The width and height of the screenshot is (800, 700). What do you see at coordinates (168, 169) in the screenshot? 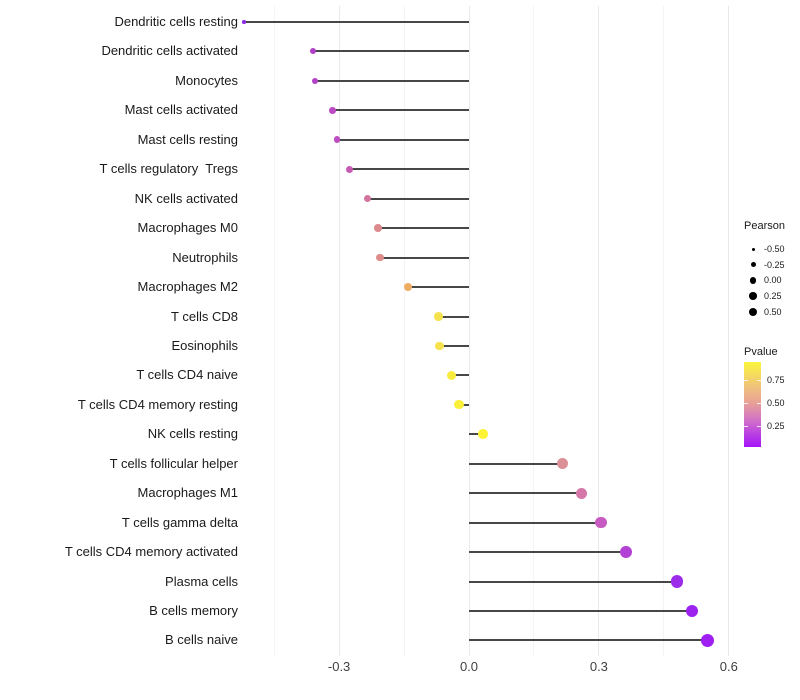
I see `category-label: T cells regulatory Tregs` at bounding box center [168, 169].